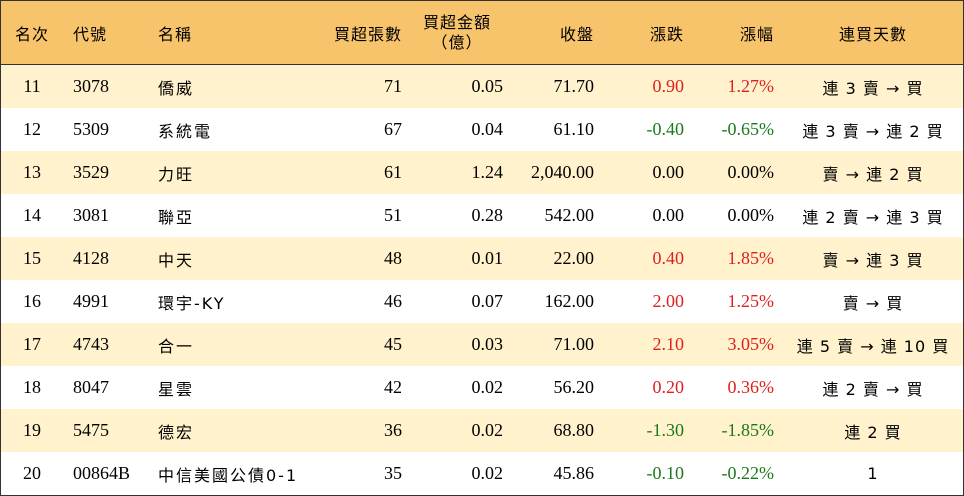  I want to click on net-buy-lots-cell: 71, so click(393, 86).